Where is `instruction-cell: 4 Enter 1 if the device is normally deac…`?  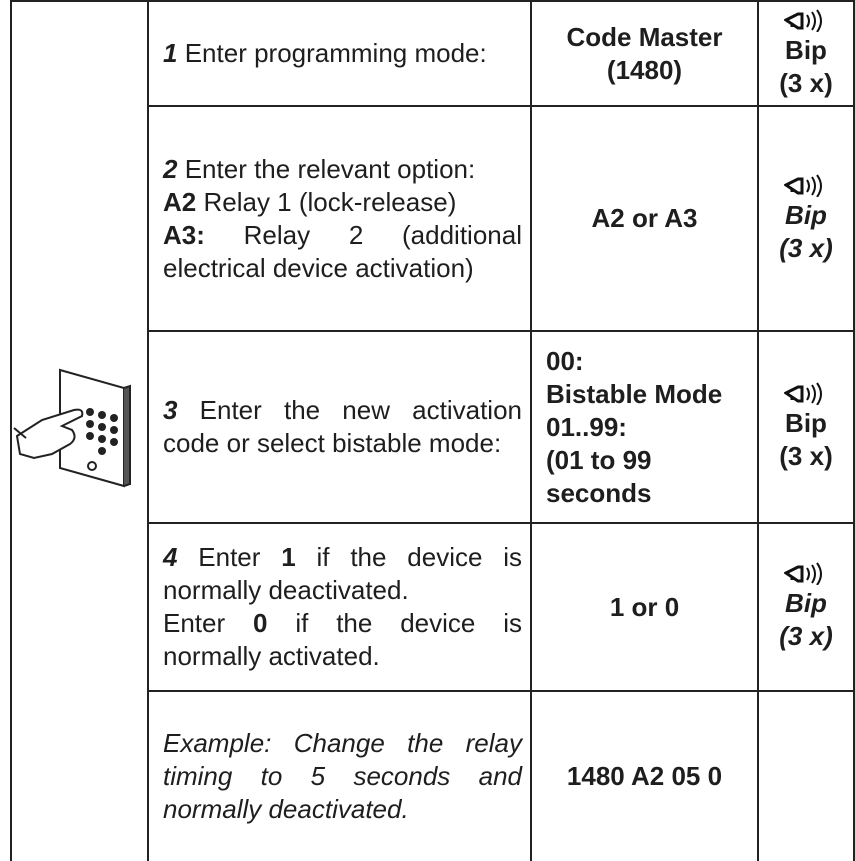
instruction-cell: 4 Enter 1 if the device is normally deac… is located at coordinates (339, 607).